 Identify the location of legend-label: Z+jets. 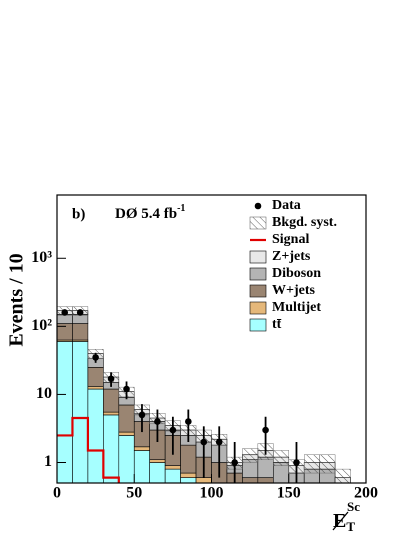
(291, 256).